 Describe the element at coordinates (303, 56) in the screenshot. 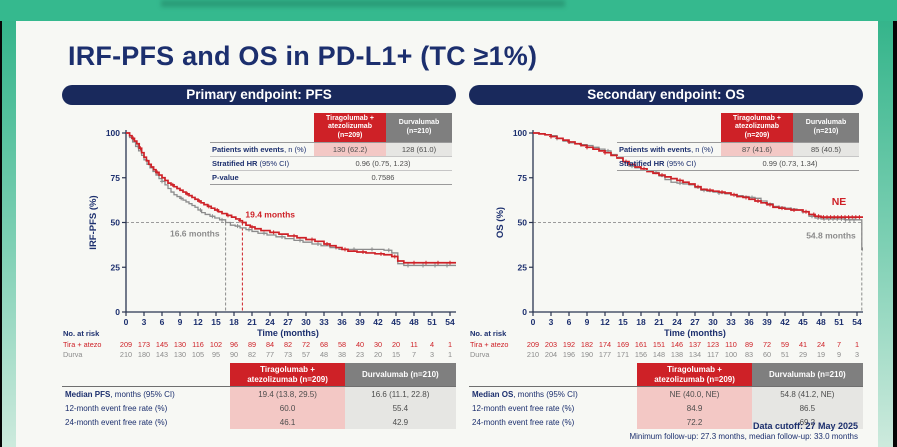

I see `page-title: IRF-PFS and OS in PD-L1+ (TC ≥1%)` at that location.